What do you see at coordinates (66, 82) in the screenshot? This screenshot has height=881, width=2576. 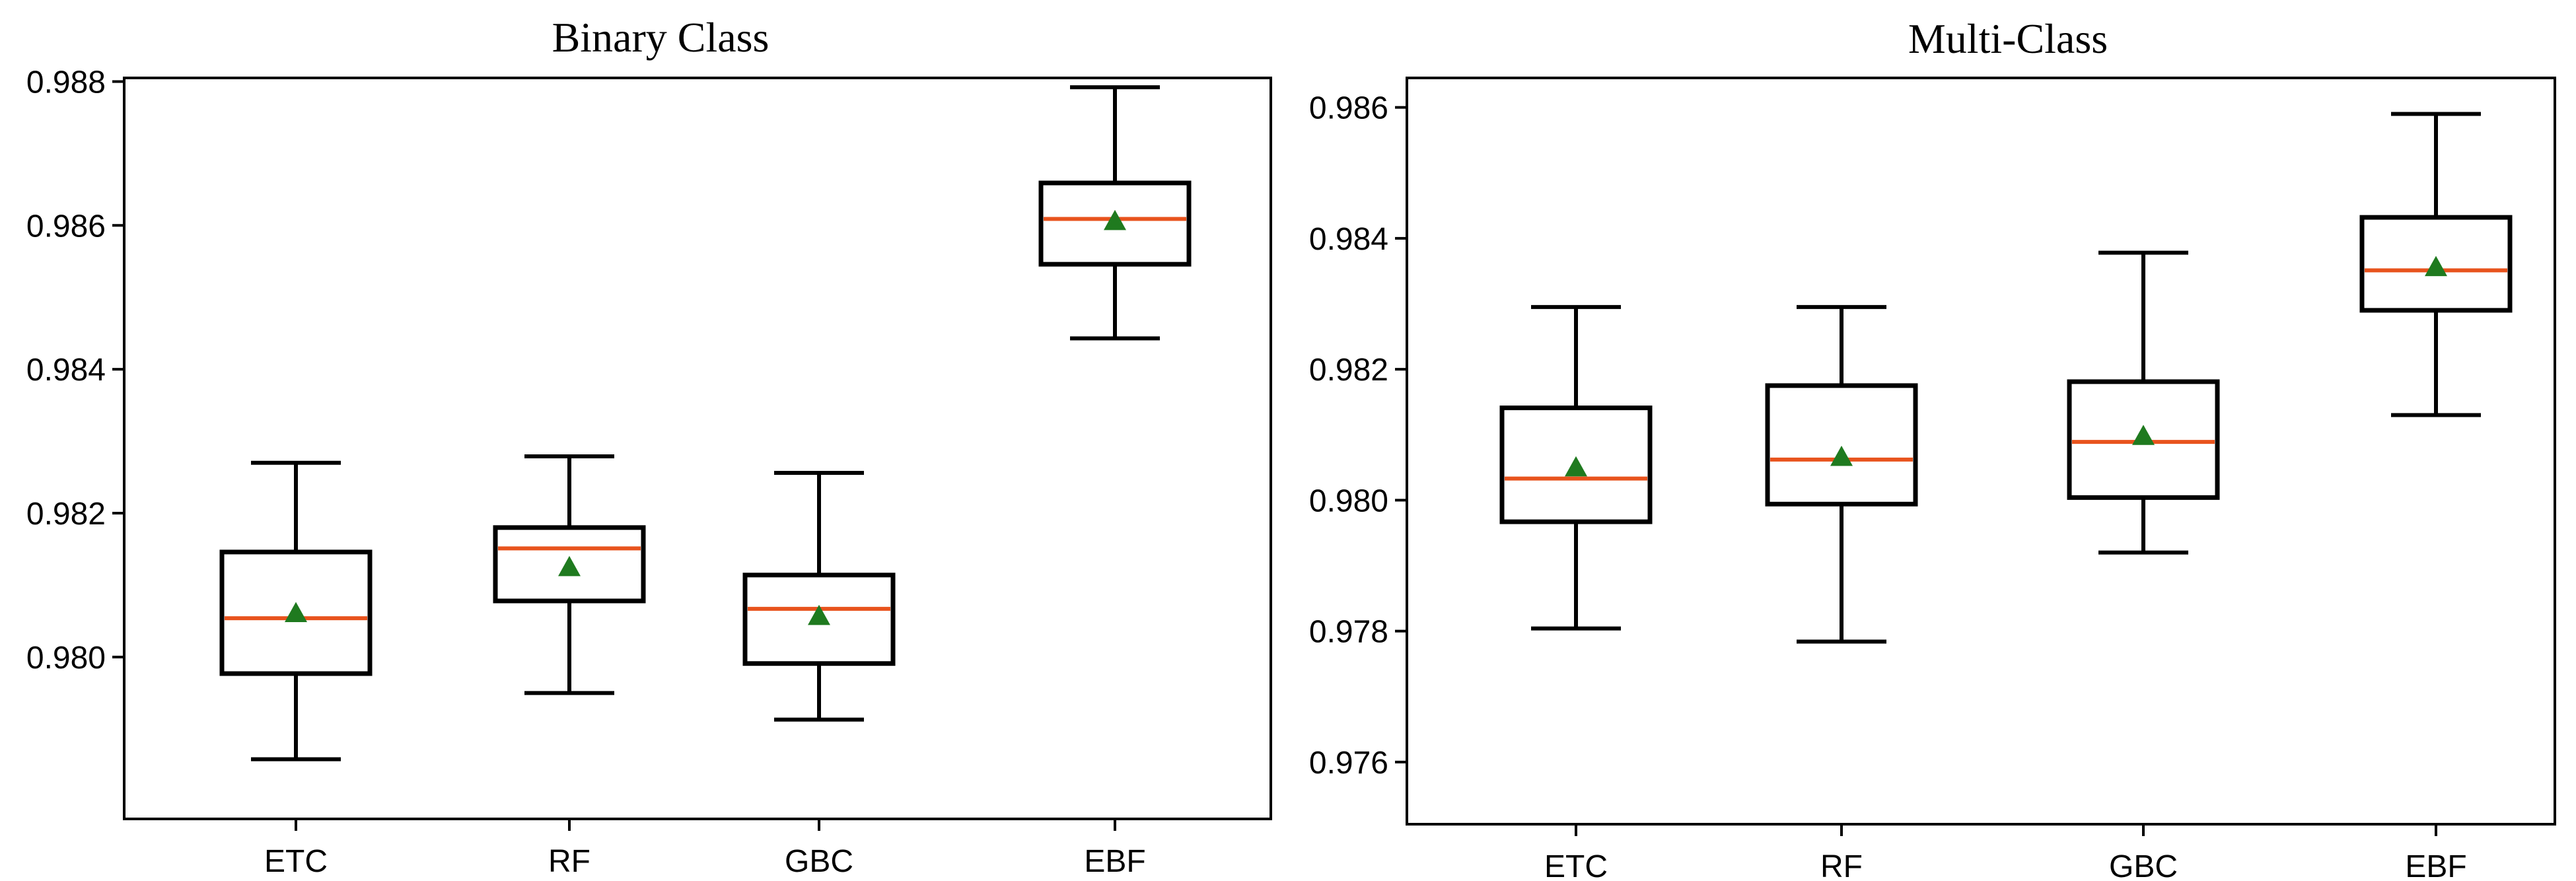 I see `y-tick-label: 0.988` at bounding box center [66, 82].